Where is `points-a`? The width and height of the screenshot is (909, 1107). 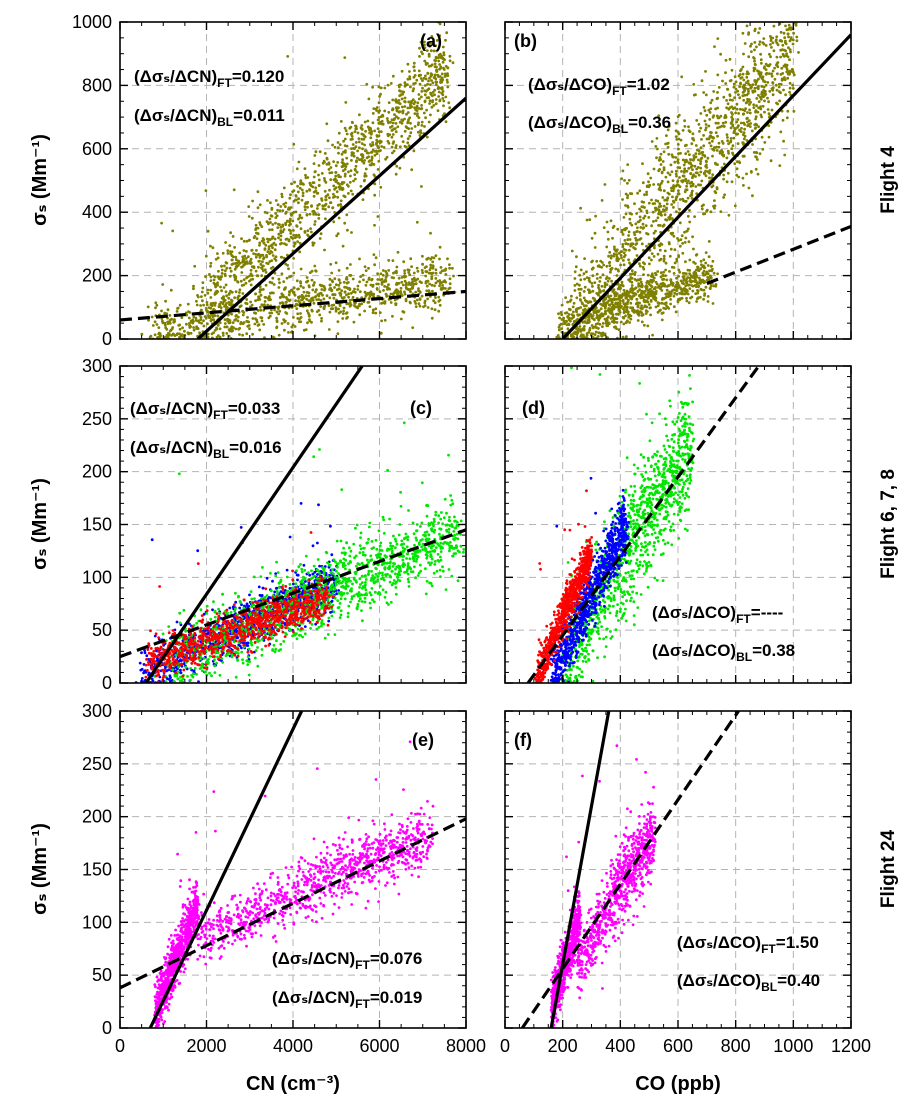
points-a is located at coordinates (298, 180).